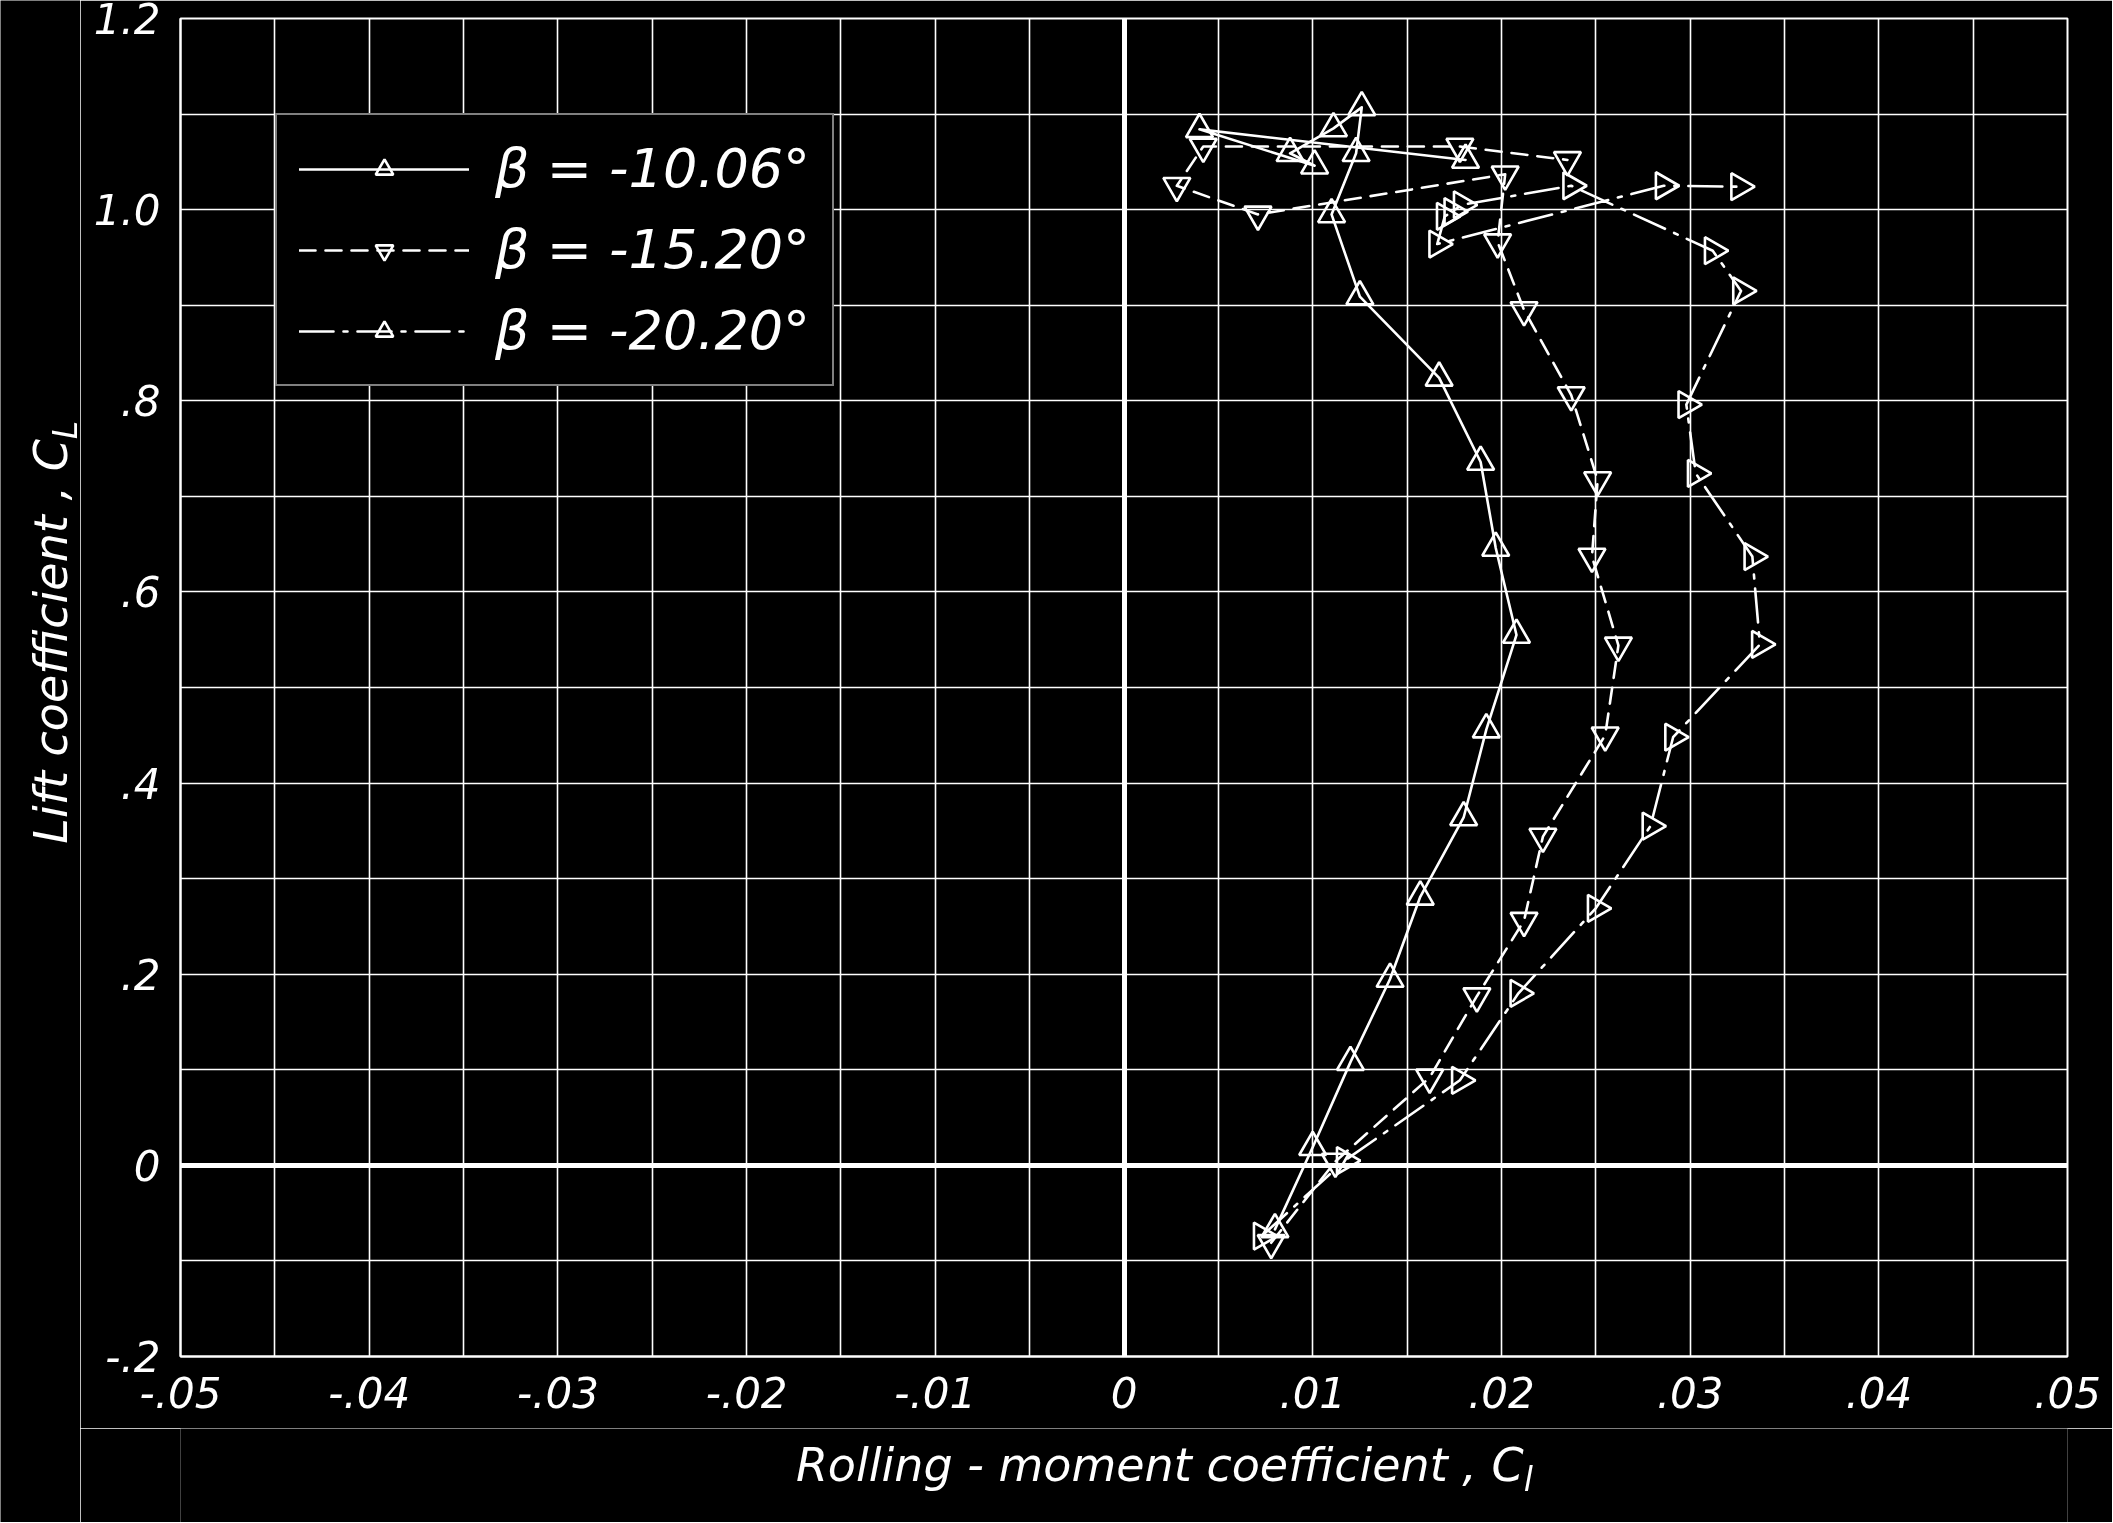 Image resolution: width=2113 pixels, height=1523 pixels. Describe the element at coordinates (140, 593) in the screenshot. I see `y-tick-label: .6` at that location.